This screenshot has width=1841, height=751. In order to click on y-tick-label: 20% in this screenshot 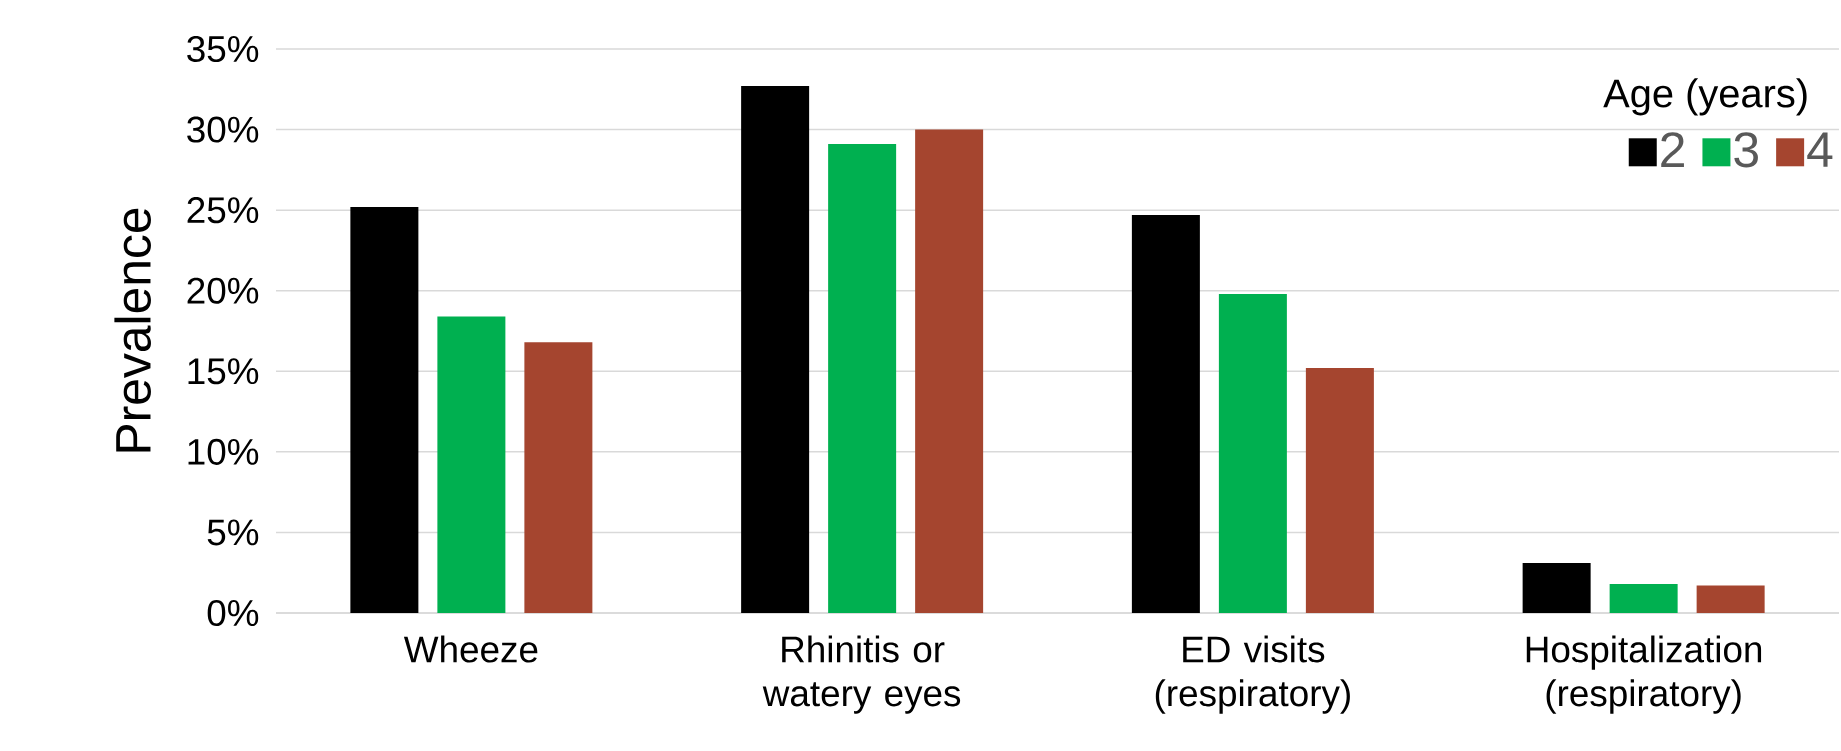, I will do `click(223, 290)`.